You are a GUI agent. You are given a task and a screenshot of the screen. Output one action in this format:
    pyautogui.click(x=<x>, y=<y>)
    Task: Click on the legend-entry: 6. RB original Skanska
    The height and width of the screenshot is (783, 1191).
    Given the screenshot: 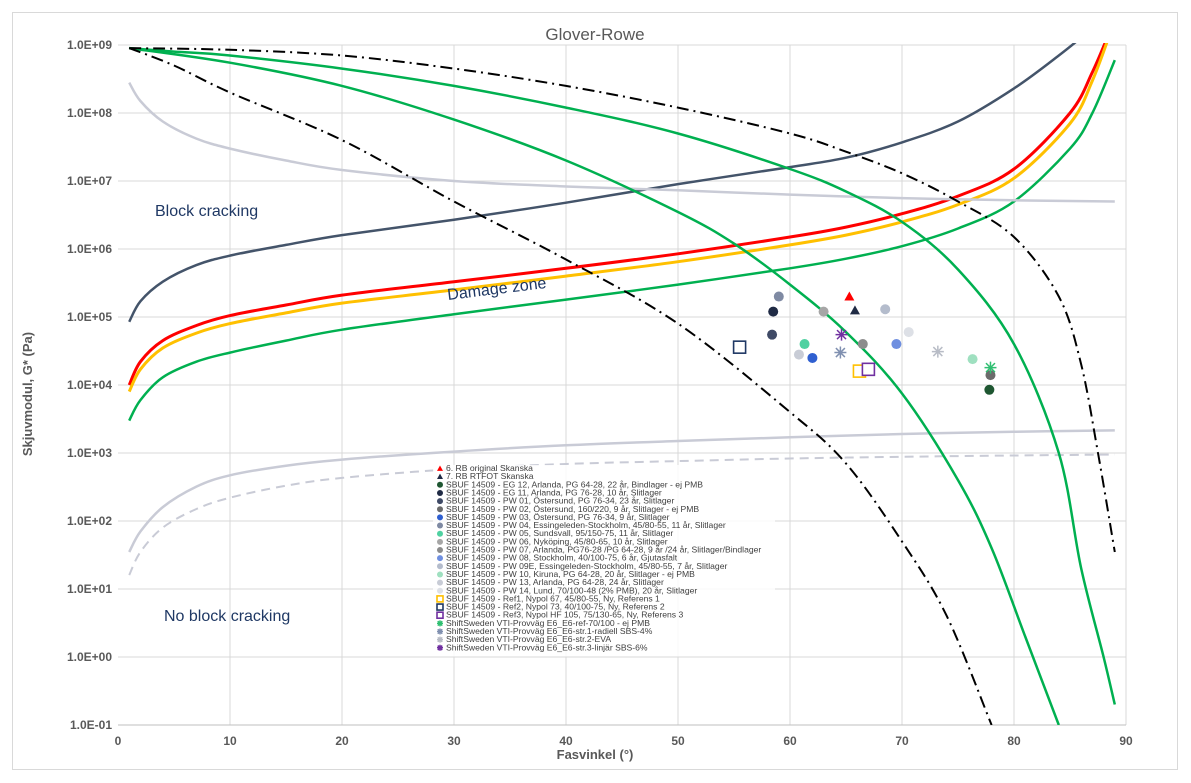 What is the action you would take?
    pyautogui.click(x=485, y=468)
    